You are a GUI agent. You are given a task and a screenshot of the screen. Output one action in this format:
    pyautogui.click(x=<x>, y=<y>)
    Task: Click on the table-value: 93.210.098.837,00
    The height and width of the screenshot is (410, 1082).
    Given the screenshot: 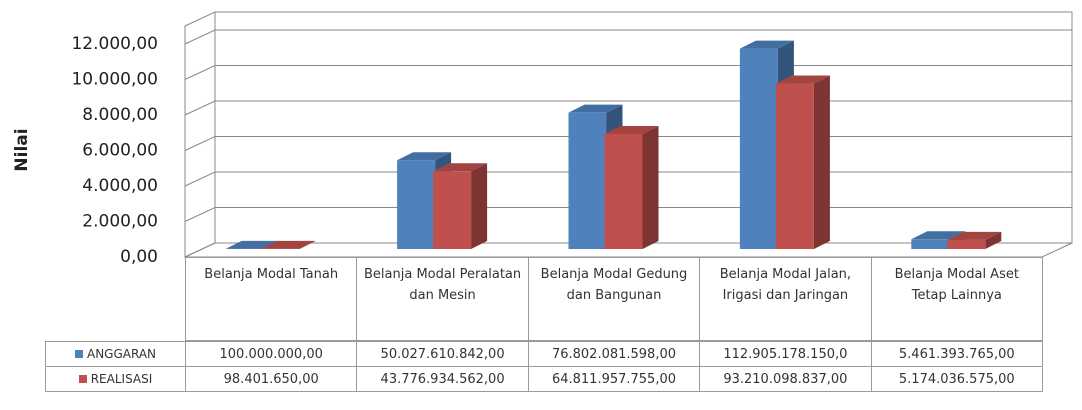 What is the action you would take?
    pyautogui.click(x=785, y=379)
    